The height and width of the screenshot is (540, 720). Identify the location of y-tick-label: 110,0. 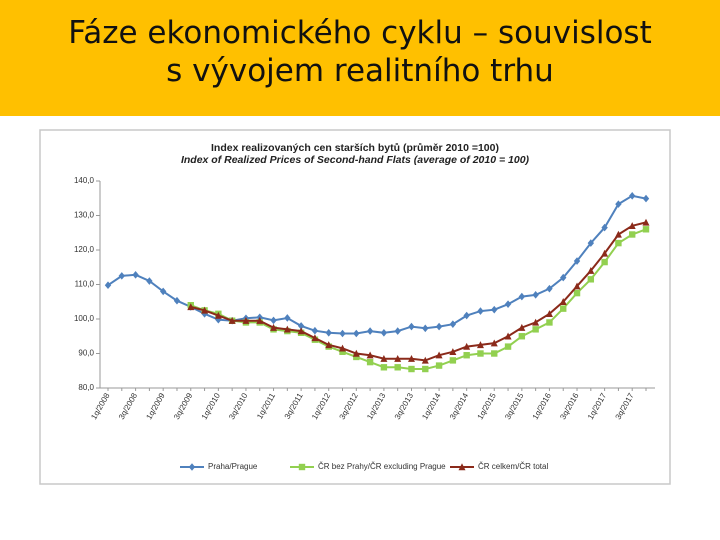
(85, 284).